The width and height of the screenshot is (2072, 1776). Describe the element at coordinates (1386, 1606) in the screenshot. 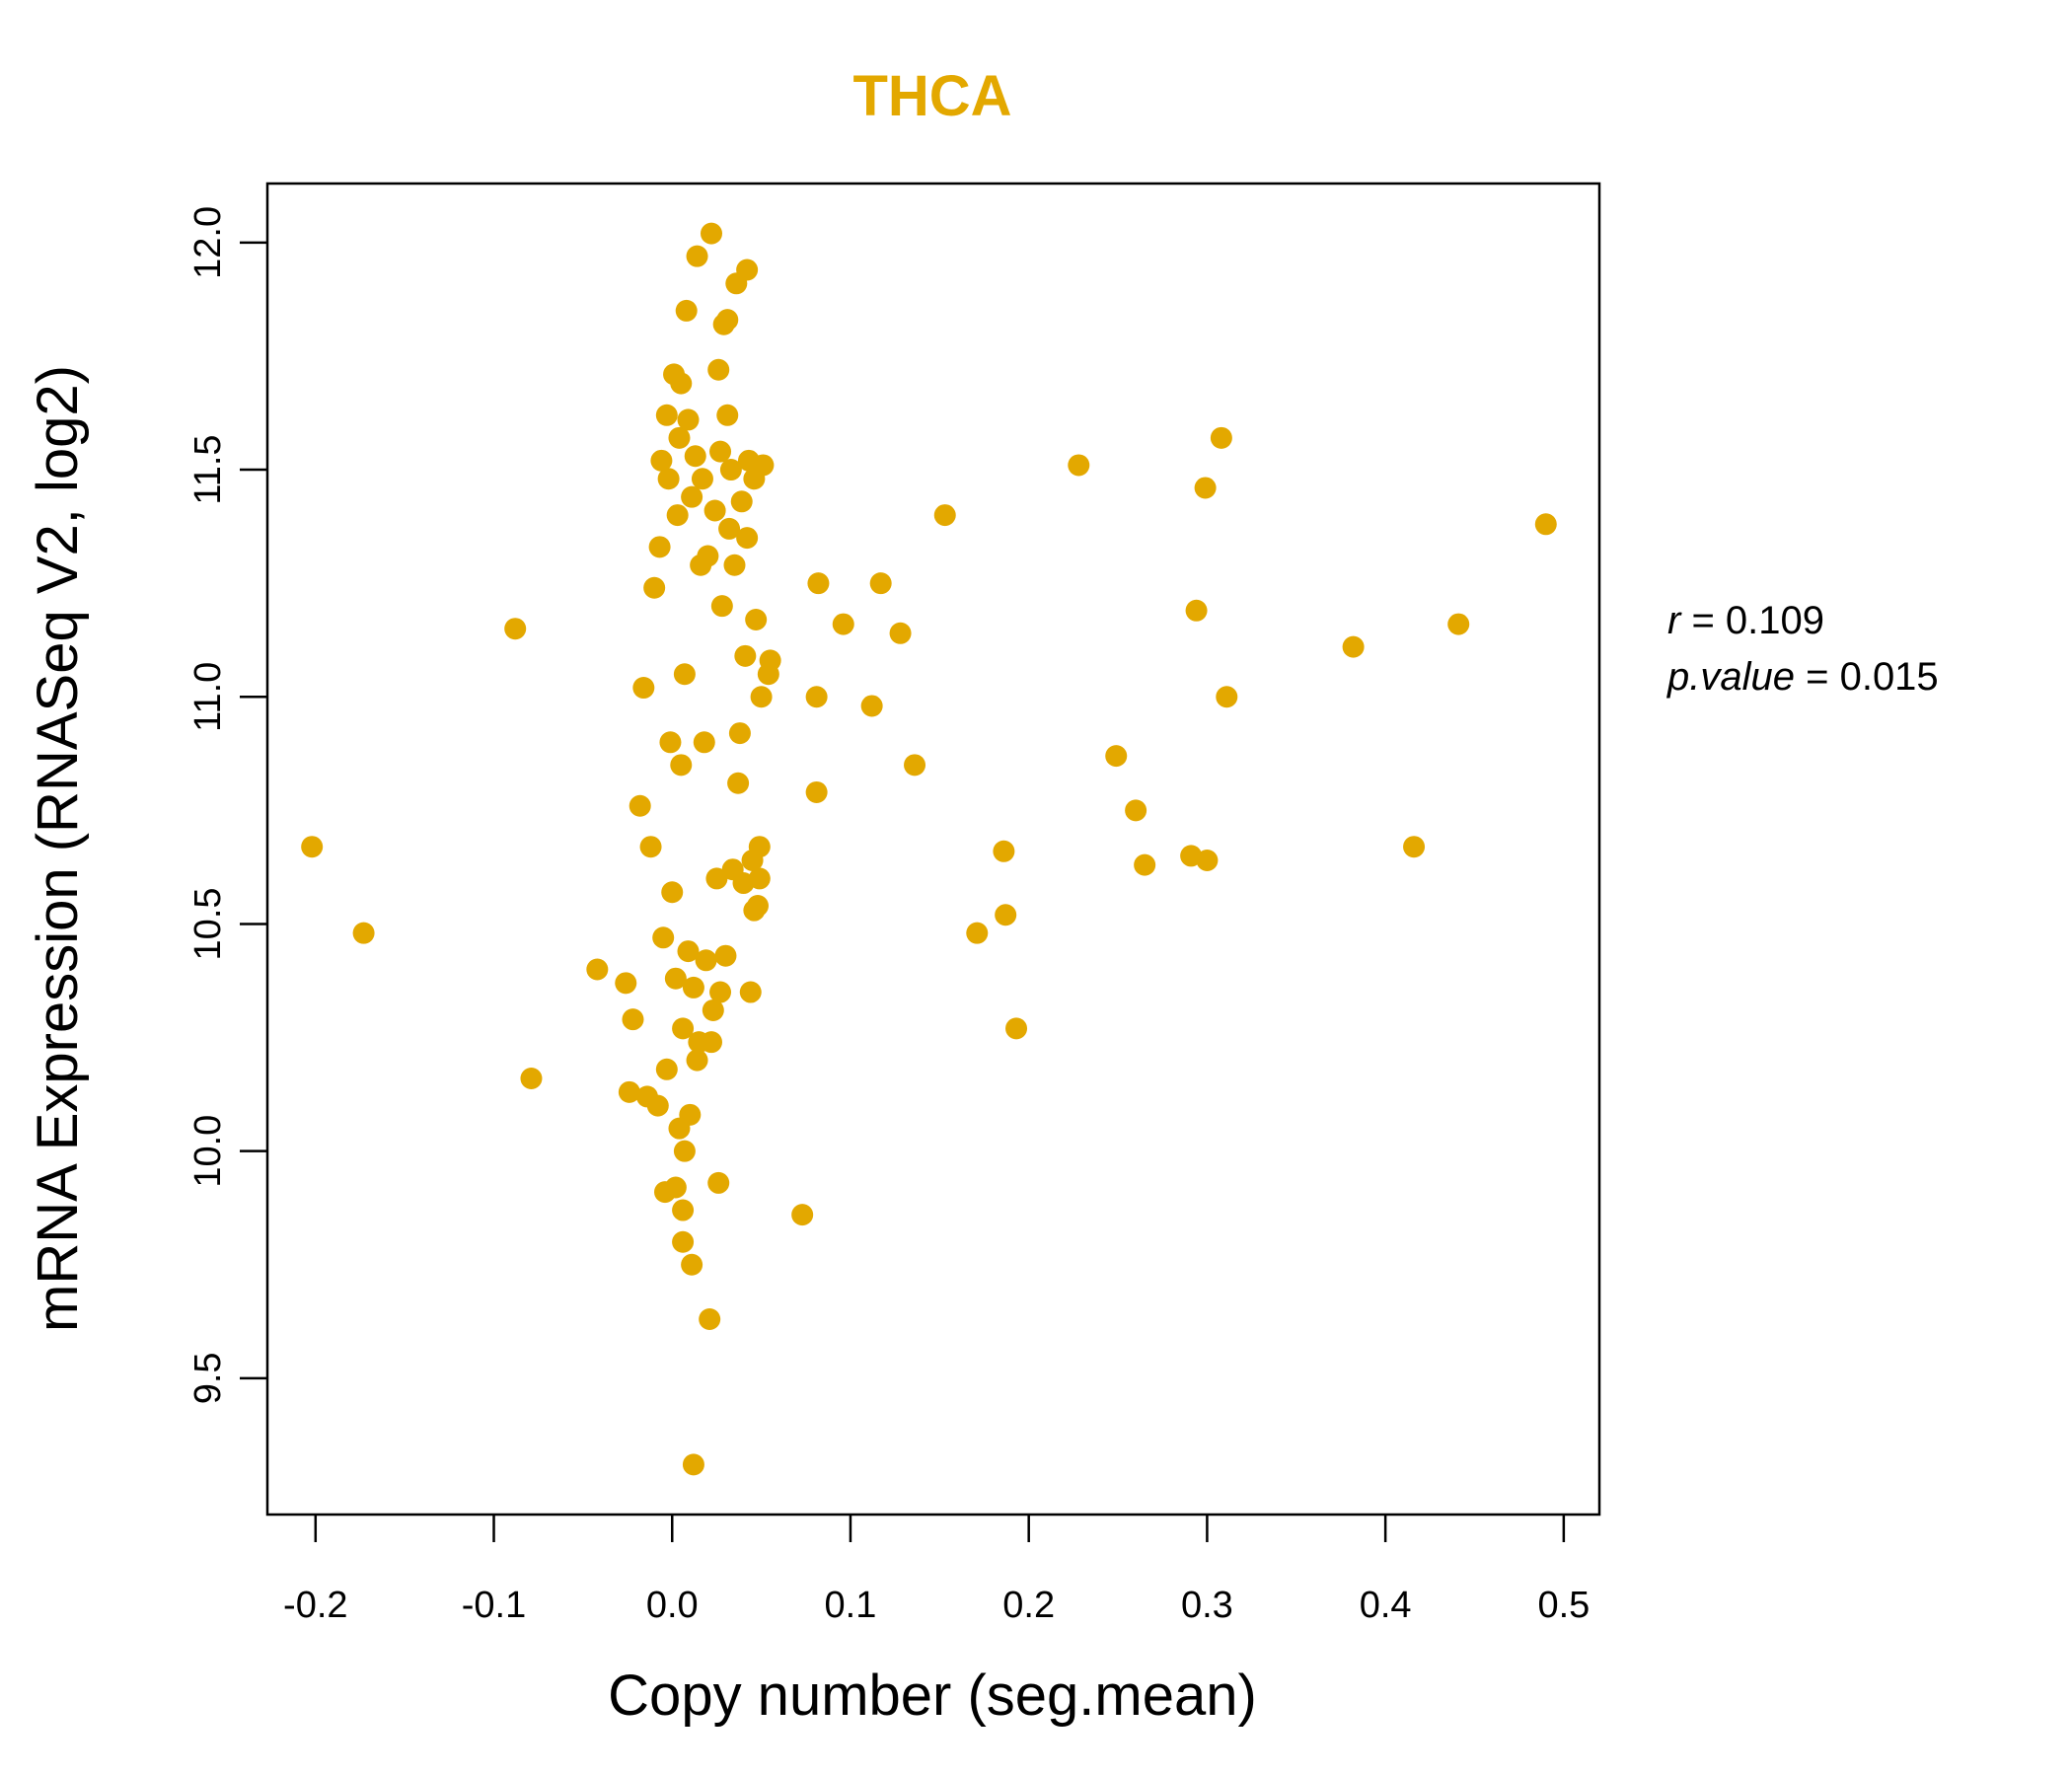

I see `x-tick-label: 0.4` at that location.